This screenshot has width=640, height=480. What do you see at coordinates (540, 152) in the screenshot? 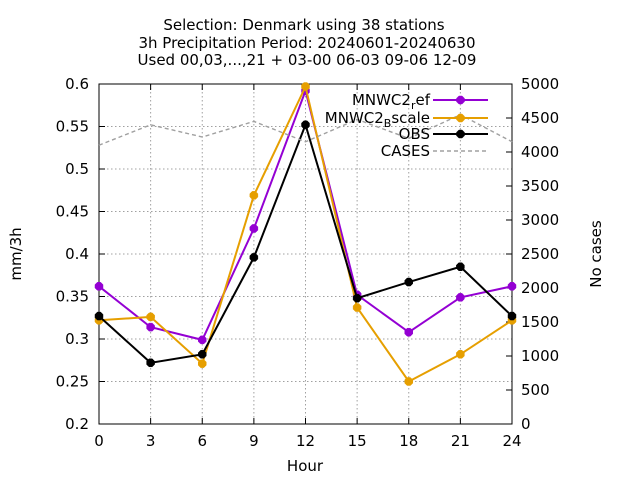
I see `y2-tick-label: 4000` at bounding box center [540, 152].